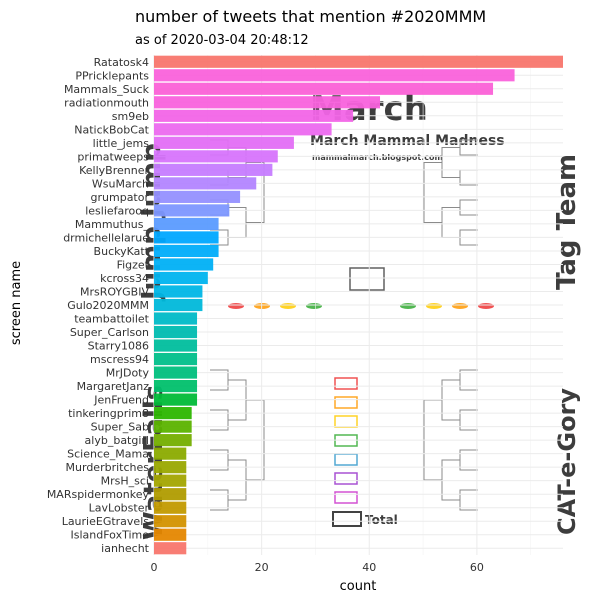  I want to click on bar-kcross34, so click(181, 278).